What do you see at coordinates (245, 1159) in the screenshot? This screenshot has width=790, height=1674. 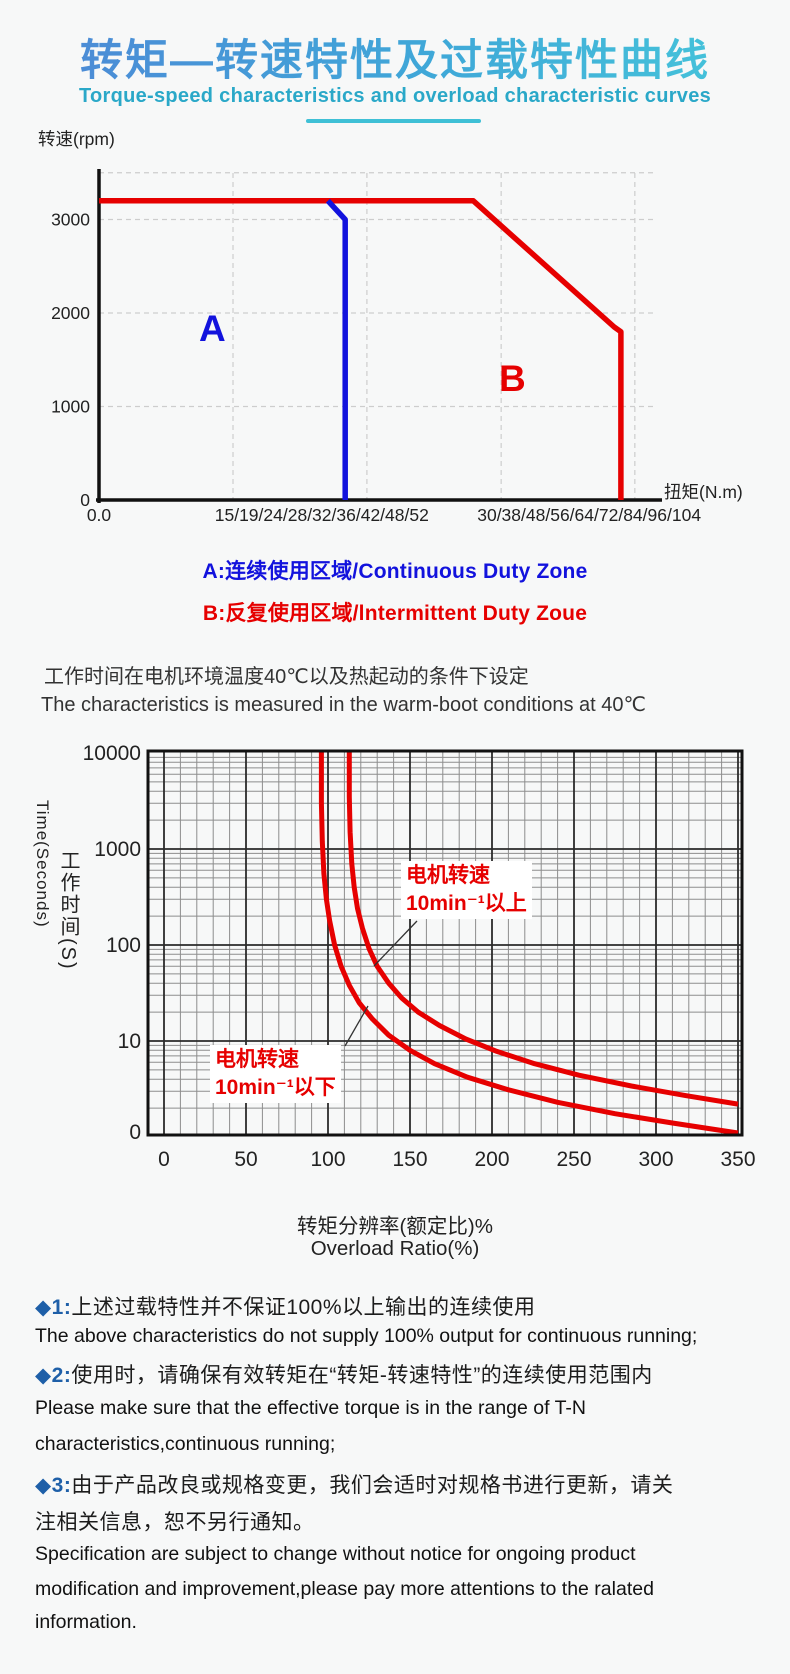 I see `x-tick-label: 50` at bounding box center [245, 1159].